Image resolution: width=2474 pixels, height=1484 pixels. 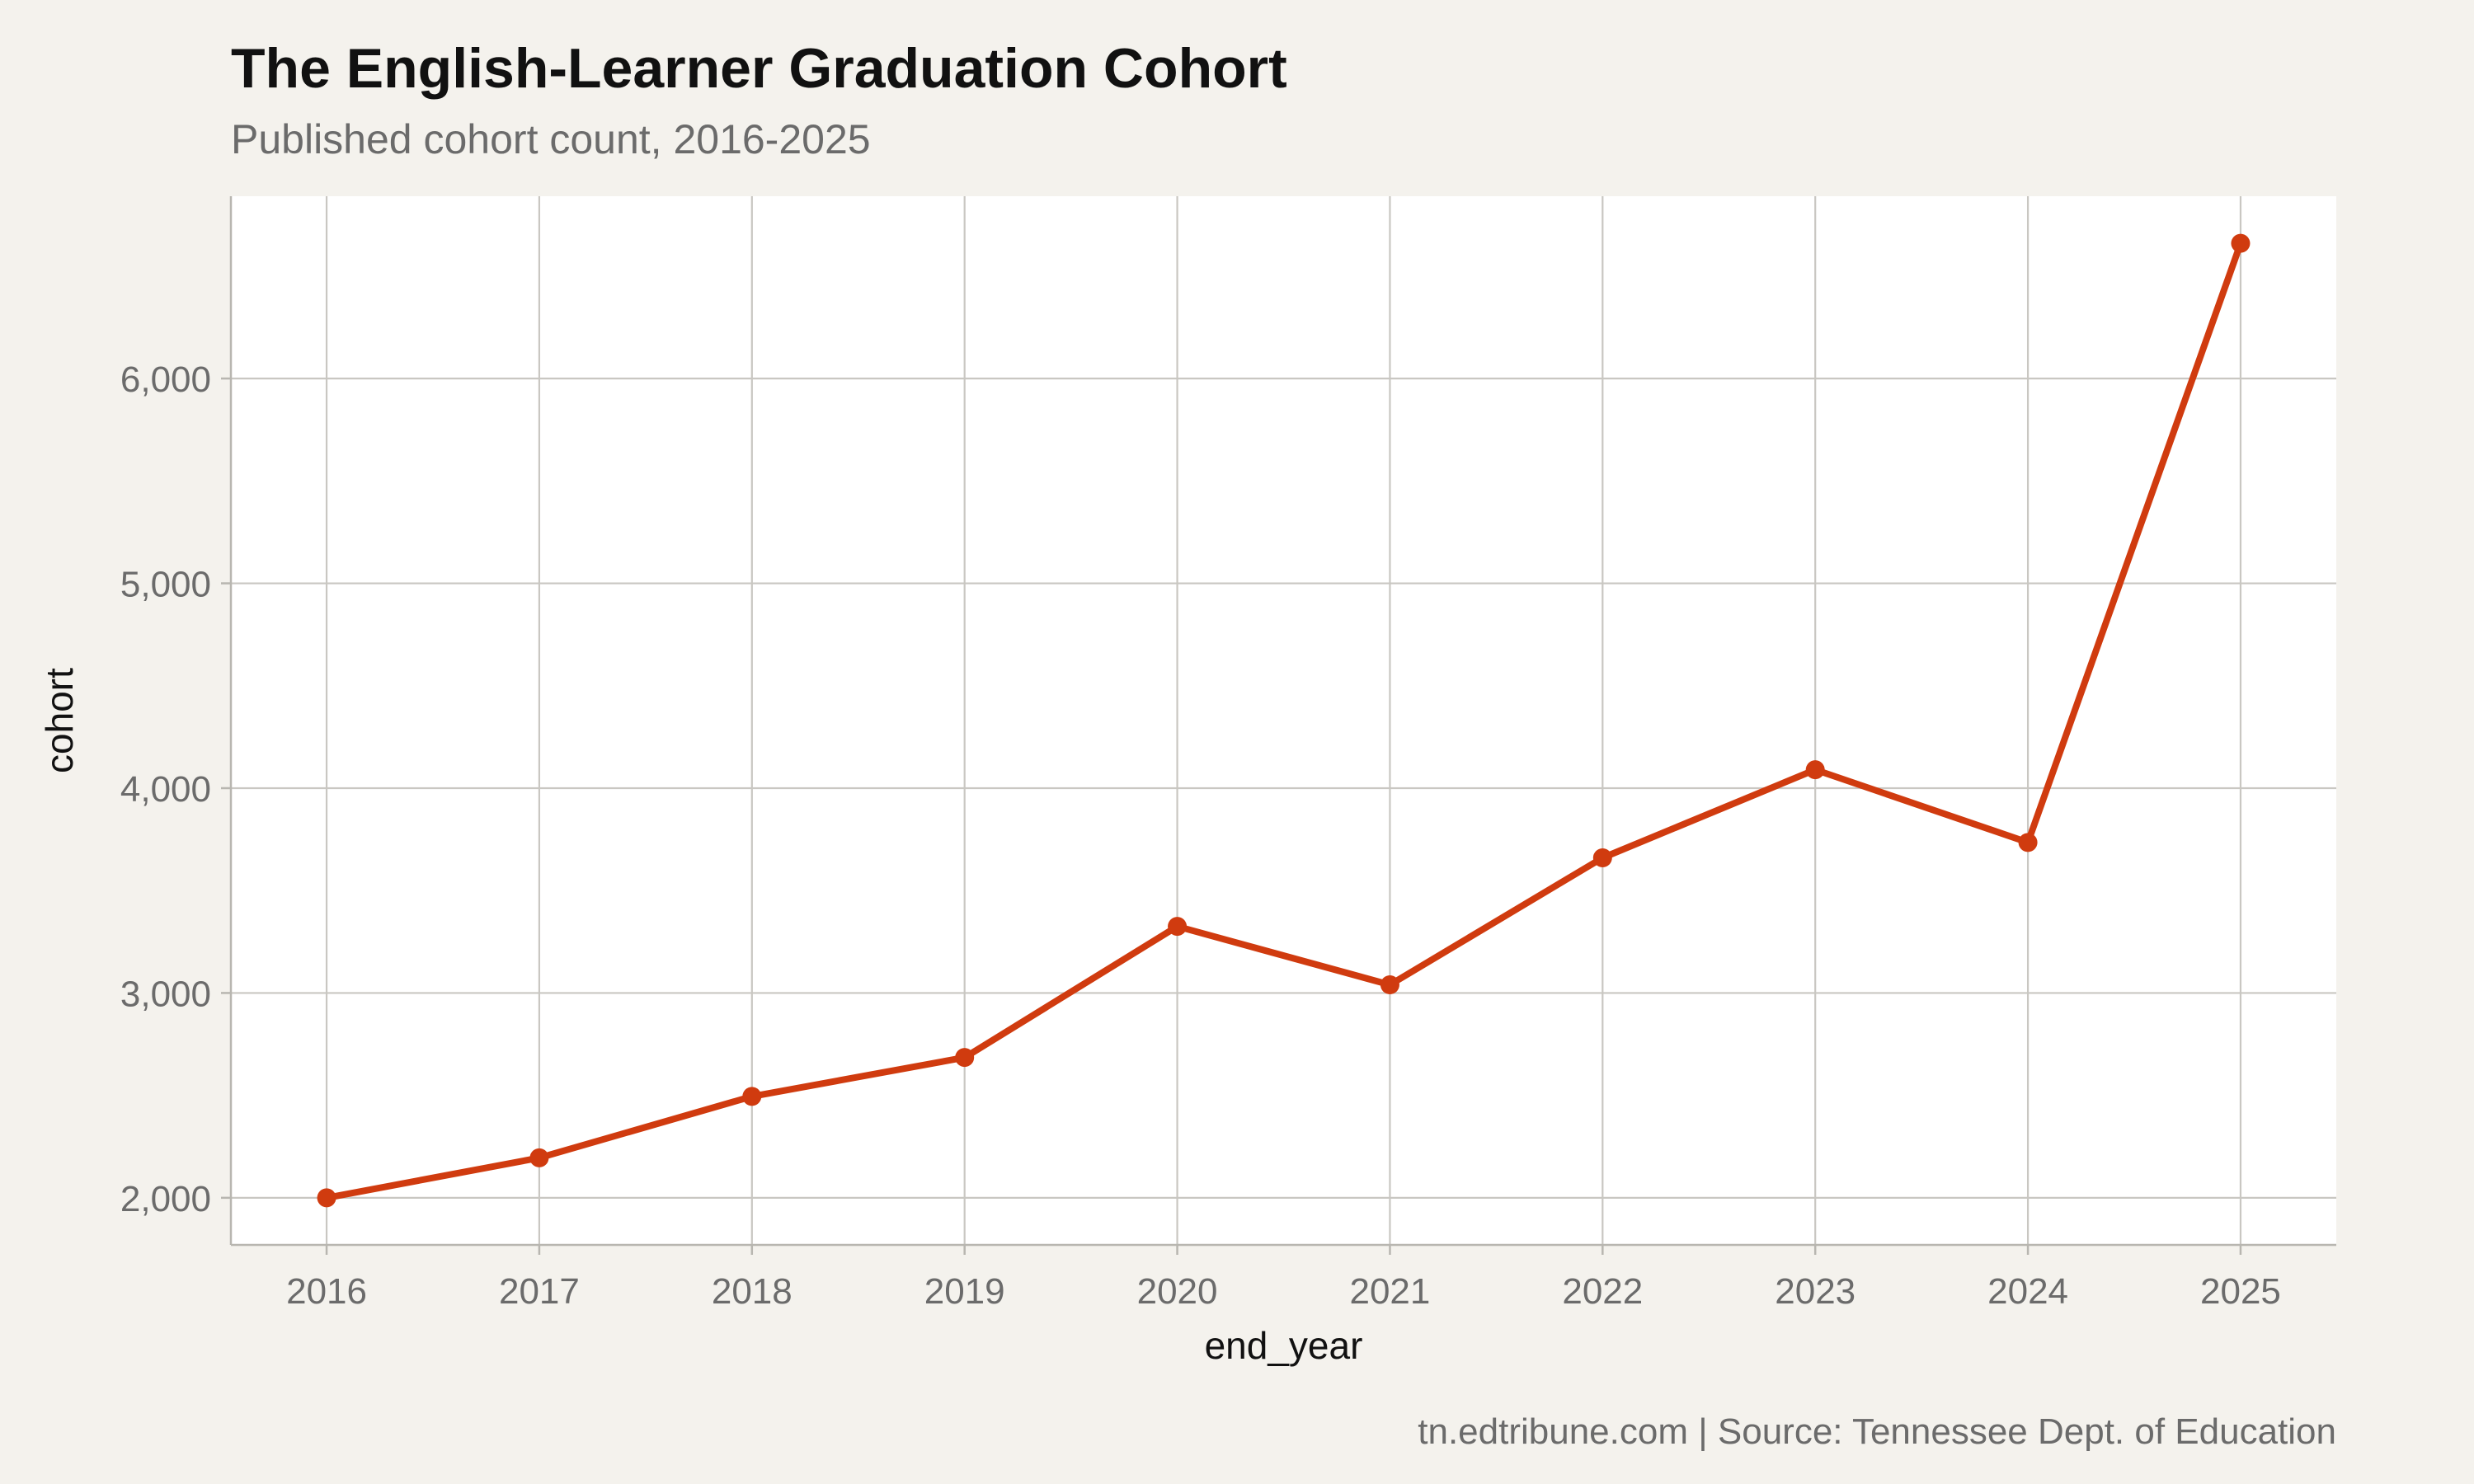 I want to click on y-tick-label: 2,000, so click(x=165, y=1199).